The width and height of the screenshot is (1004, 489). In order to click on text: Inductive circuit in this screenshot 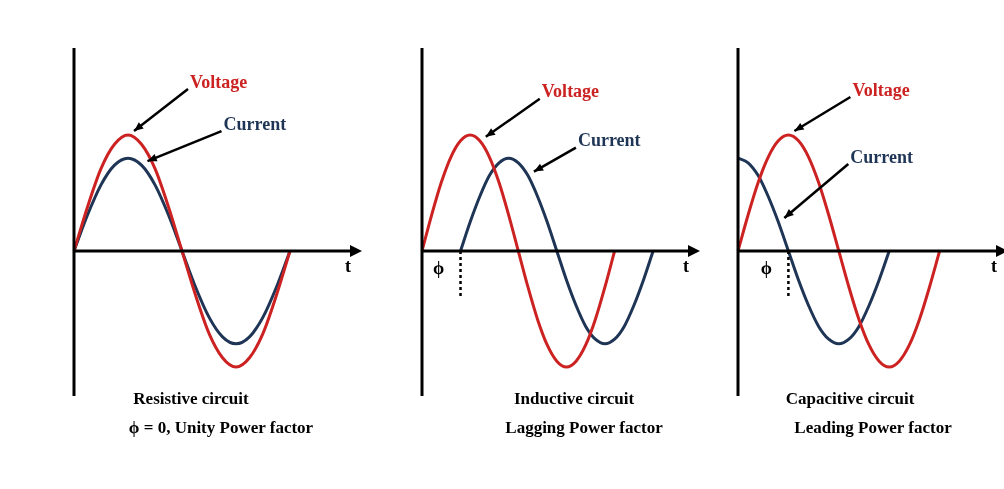, I will do `click(574, 399)`.